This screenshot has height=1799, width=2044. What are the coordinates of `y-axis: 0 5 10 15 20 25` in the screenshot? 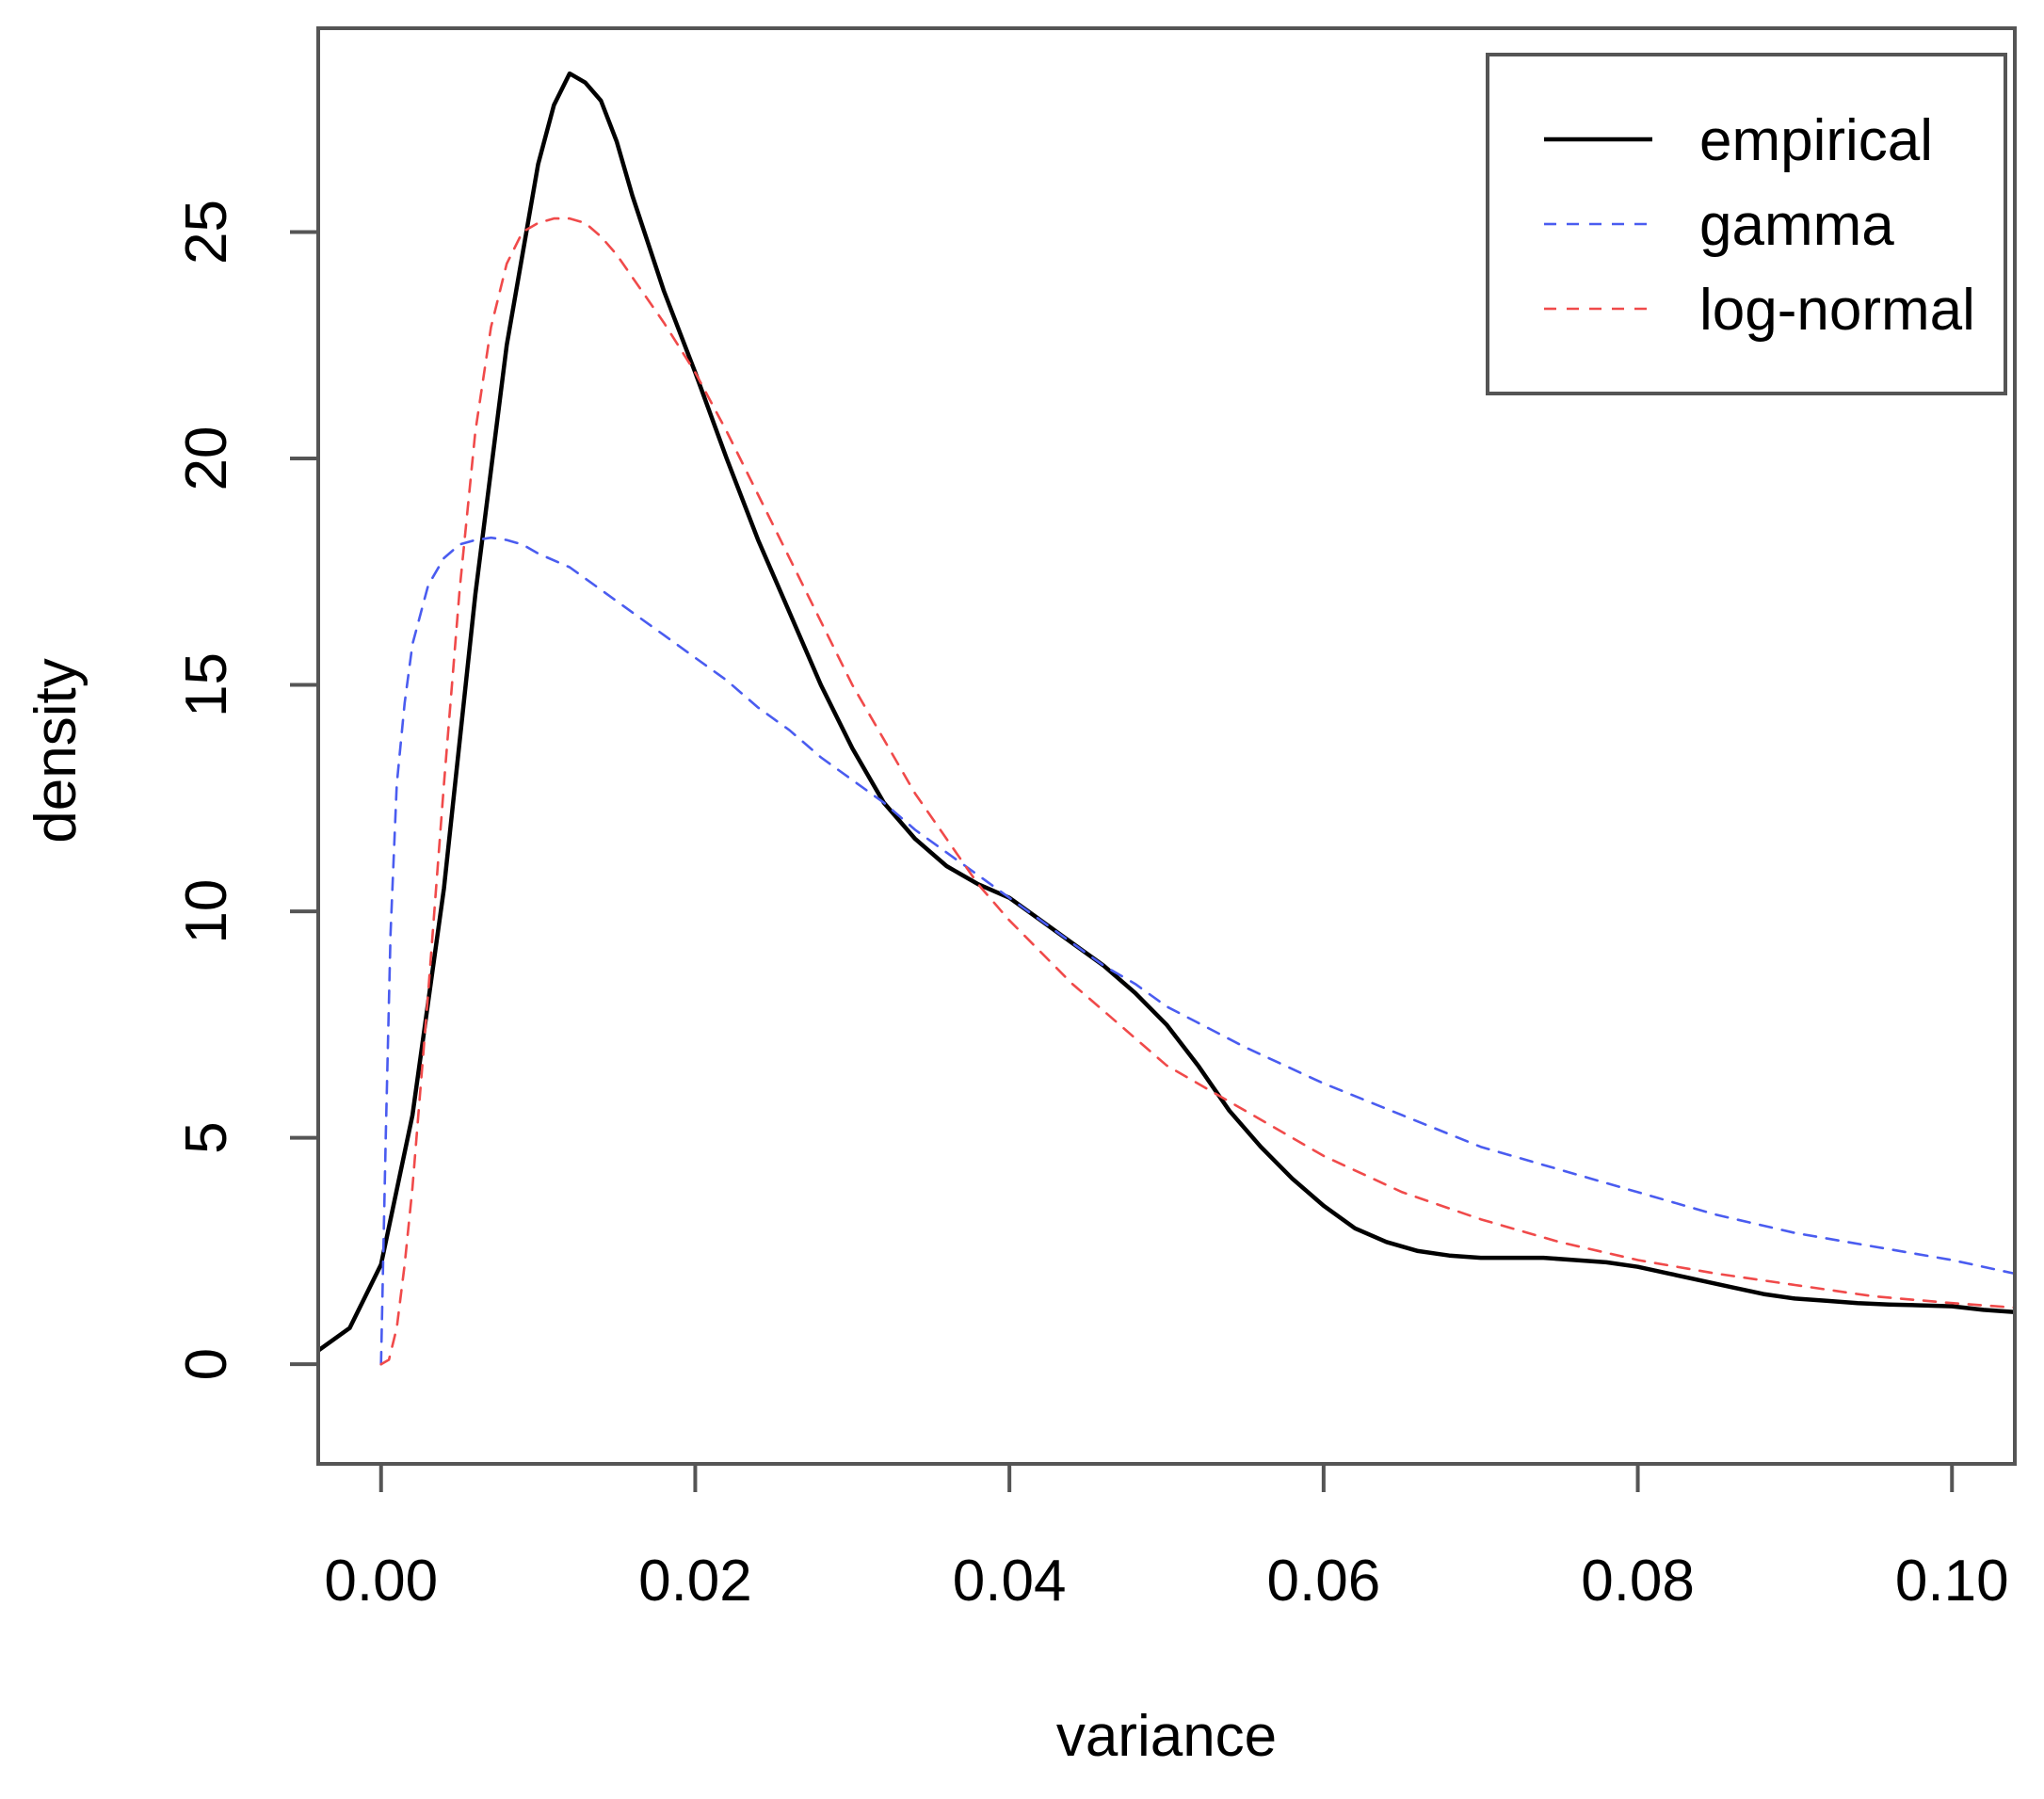 It's located at (247, 790).